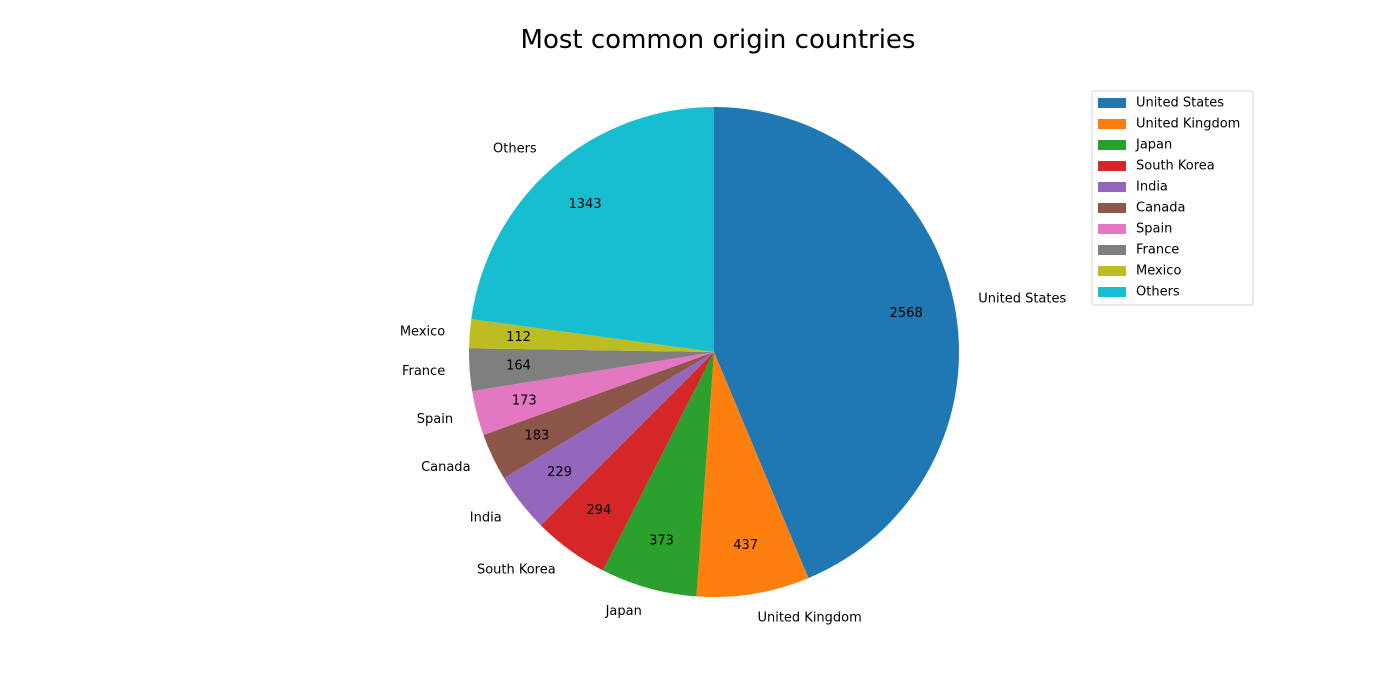 The width and height of the screenshot is (1400, 700). I want to click on legend-label-united-kingdom: United Kingdom, so click(1188, 124).